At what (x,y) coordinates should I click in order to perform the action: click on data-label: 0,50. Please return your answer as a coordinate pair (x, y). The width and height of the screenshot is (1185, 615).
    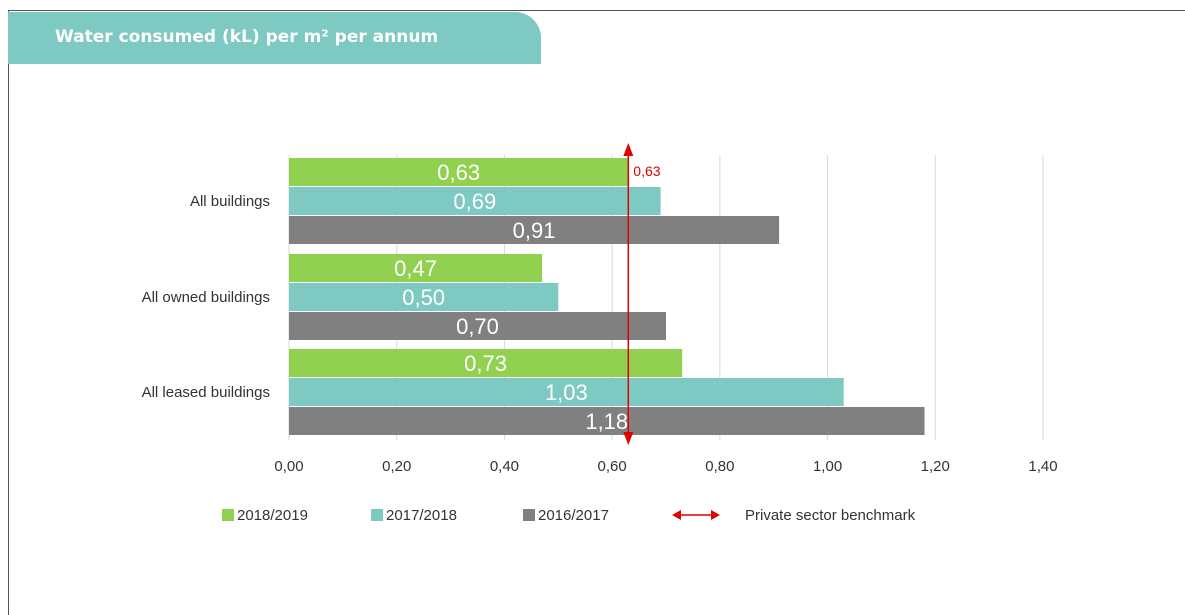
    Looking at the image, I should click on (423, 297).